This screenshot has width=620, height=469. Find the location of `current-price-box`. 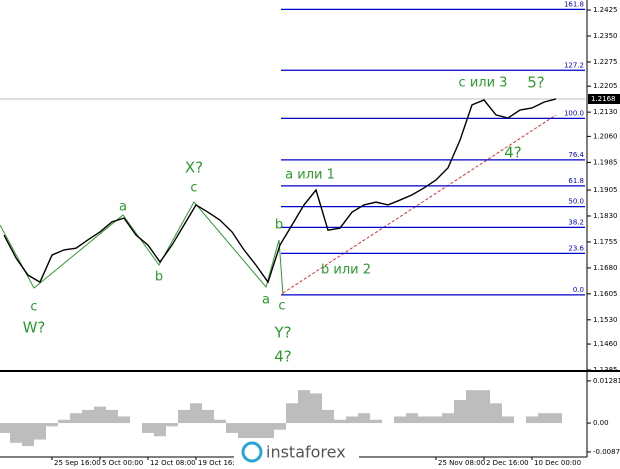

current-price-box is located at coordinates (604, 98).